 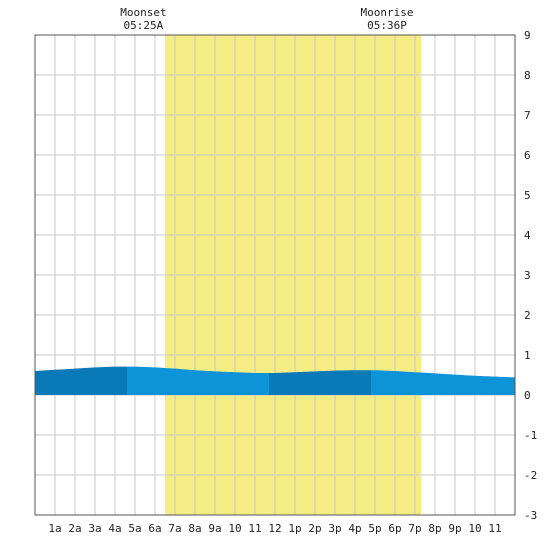 I want to click on x-tick-label: 5a, so click(x=134, y=528).